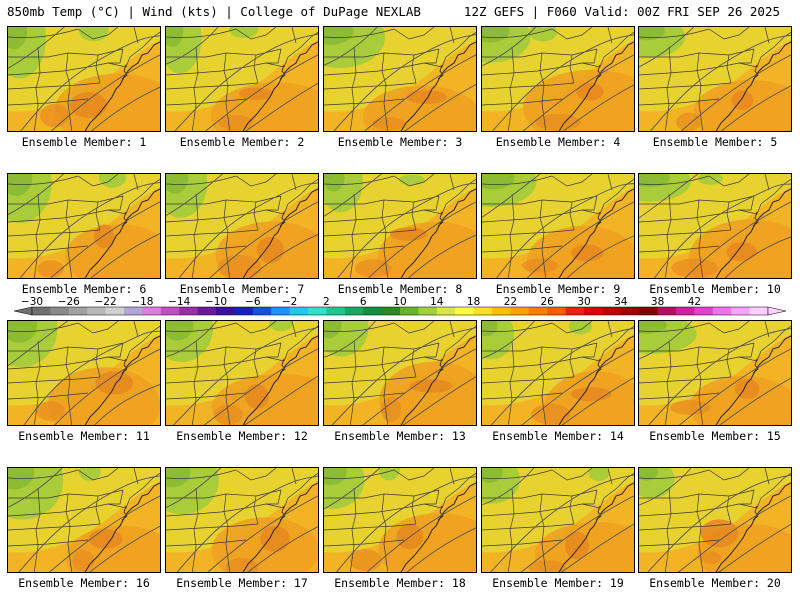 The height and width of the screenshot is (600, 800). I want to click on colorbar-tick-label: 42, so click(694, 302).